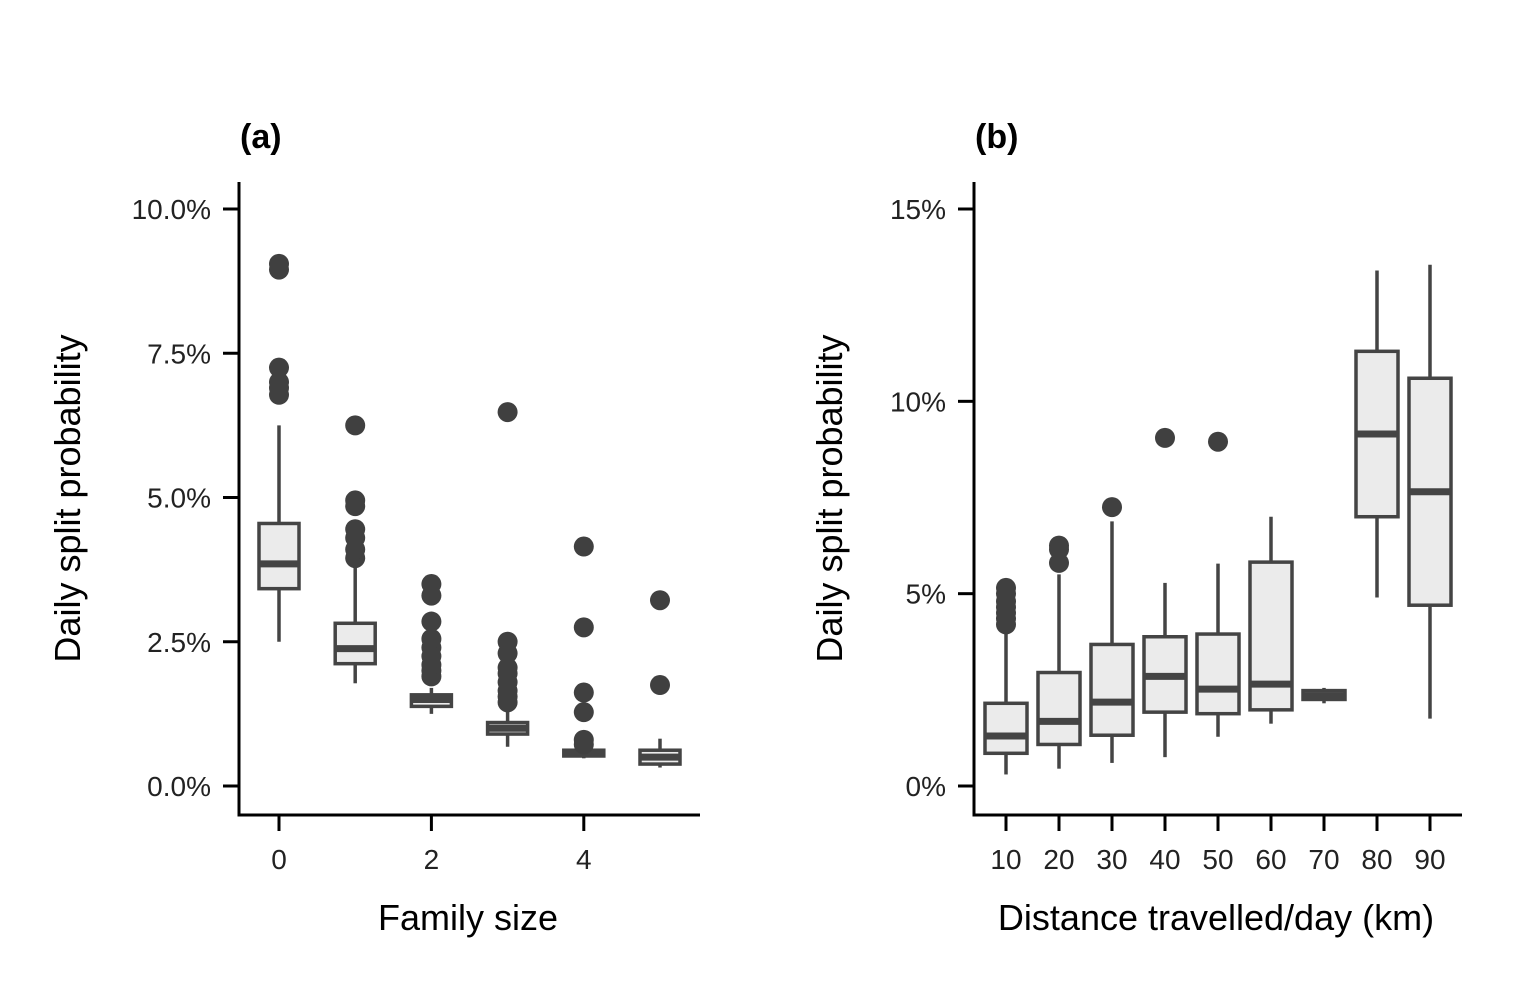  I want to click on x-tick-label: 4, so click(584, 859).